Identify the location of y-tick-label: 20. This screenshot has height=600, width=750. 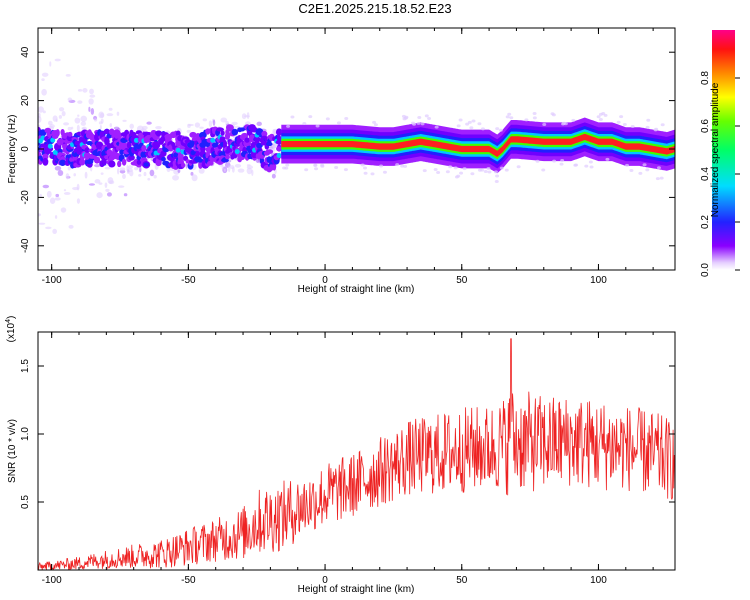
(25, 101).